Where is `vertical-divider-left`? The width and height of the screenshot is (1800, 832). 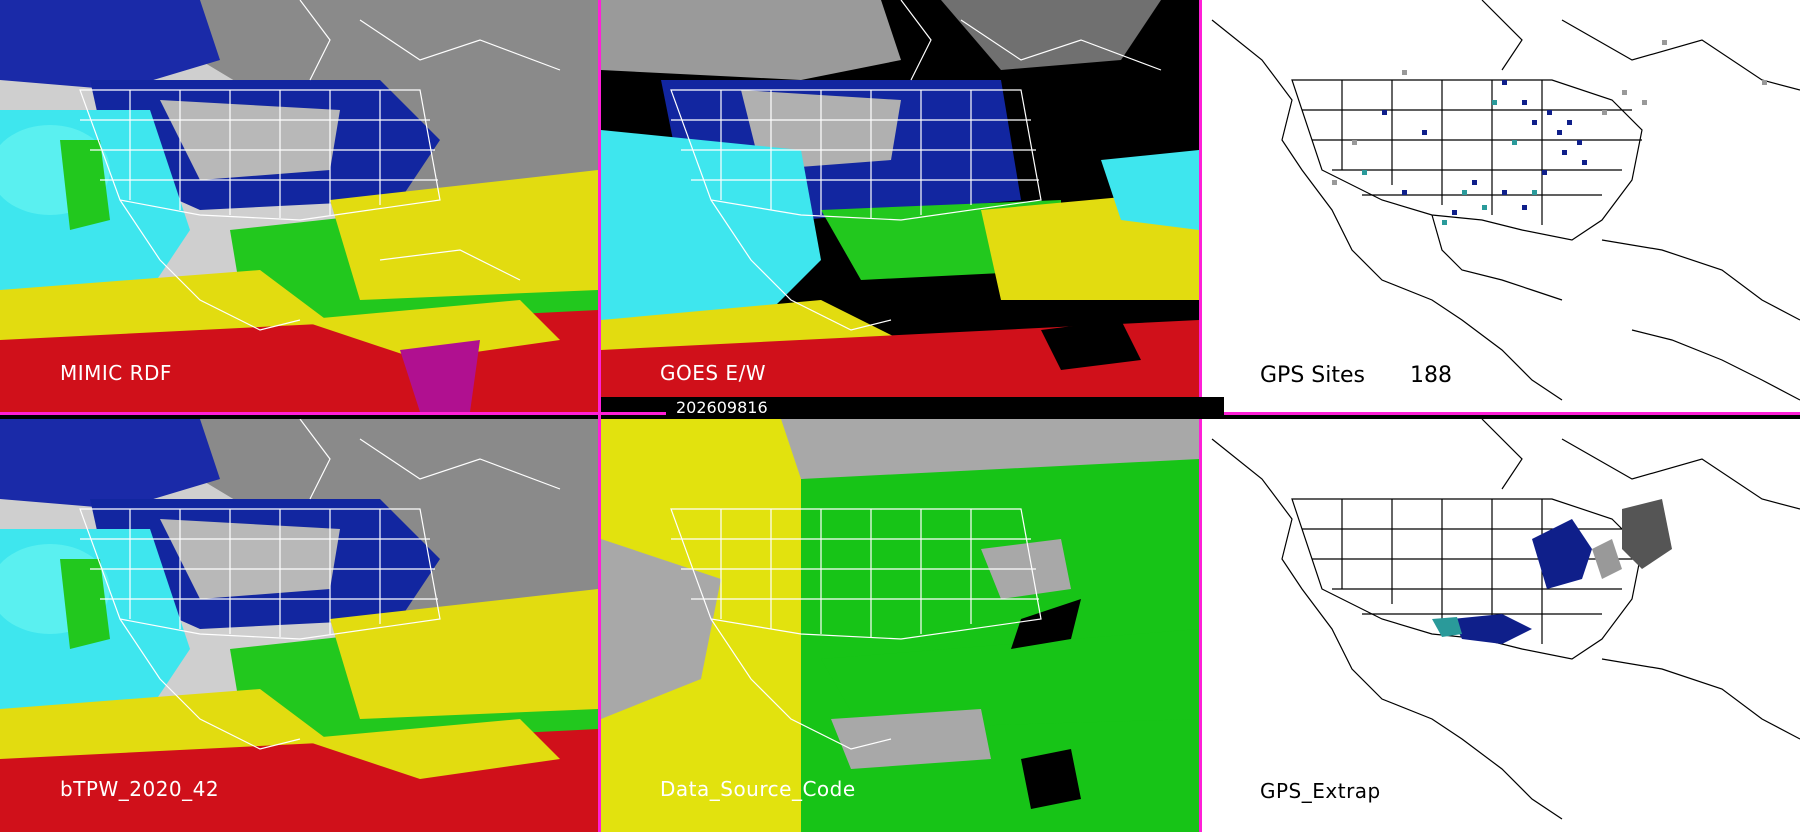
vertical-divider-left is located at coordinates (599, 416).